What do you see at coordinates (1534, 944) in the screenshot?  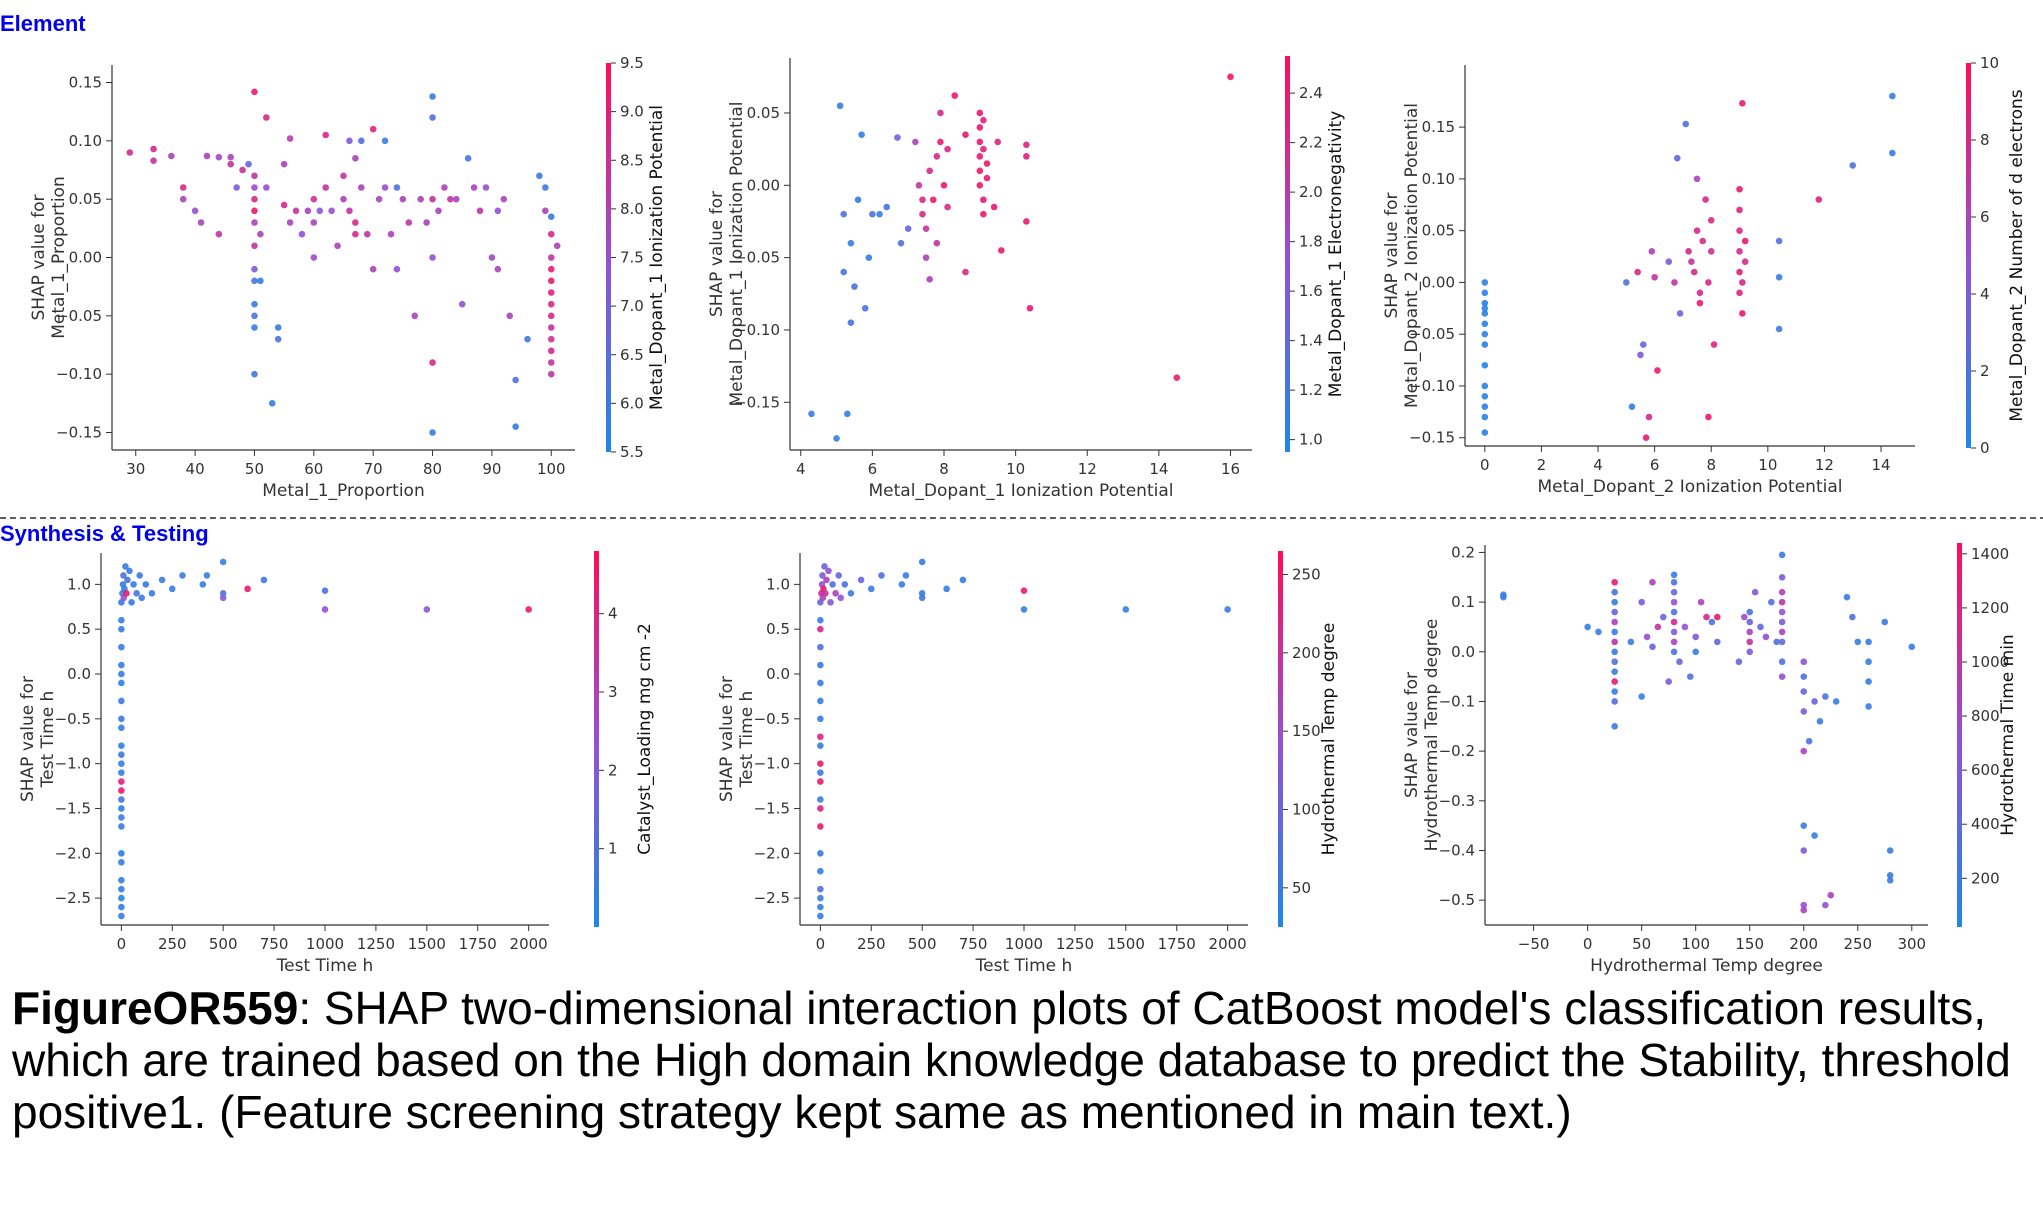 I see `x-tick-label: −50` at bounding box center [1534, 944].